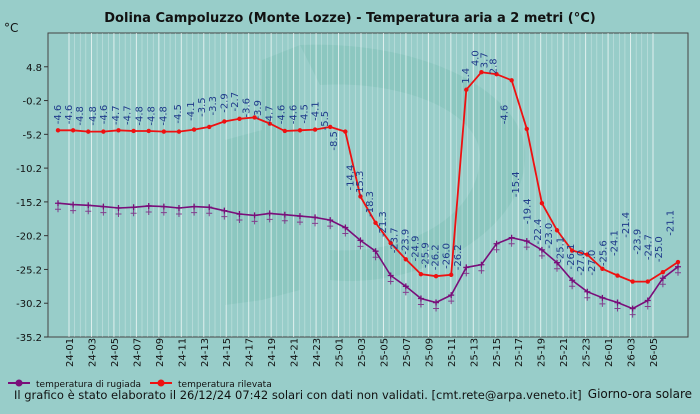 Image resolution: width=700 pixels, height=414 pixels. What do you see at coordinates (29, 304) in the screenshot?
I see `y-tick-label: -30.2` at bounding box center [29, 304].